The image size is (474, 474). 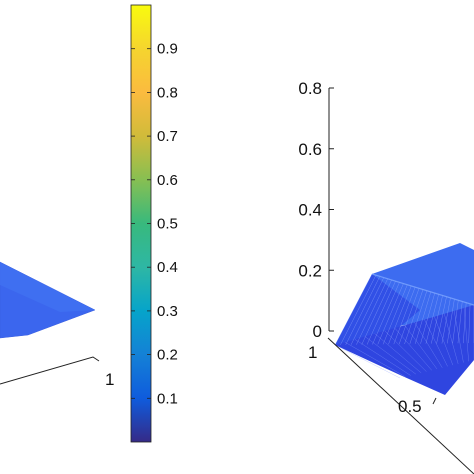 I want to click on colorbar-tick-label: 0.8, so click(x=167, y=92).